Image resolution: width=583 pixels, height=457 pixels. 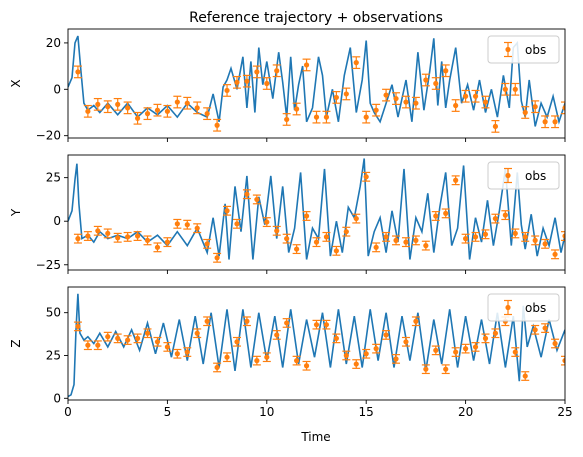 I want to click on y-tick-label: −20, so click(x=48, y=136).